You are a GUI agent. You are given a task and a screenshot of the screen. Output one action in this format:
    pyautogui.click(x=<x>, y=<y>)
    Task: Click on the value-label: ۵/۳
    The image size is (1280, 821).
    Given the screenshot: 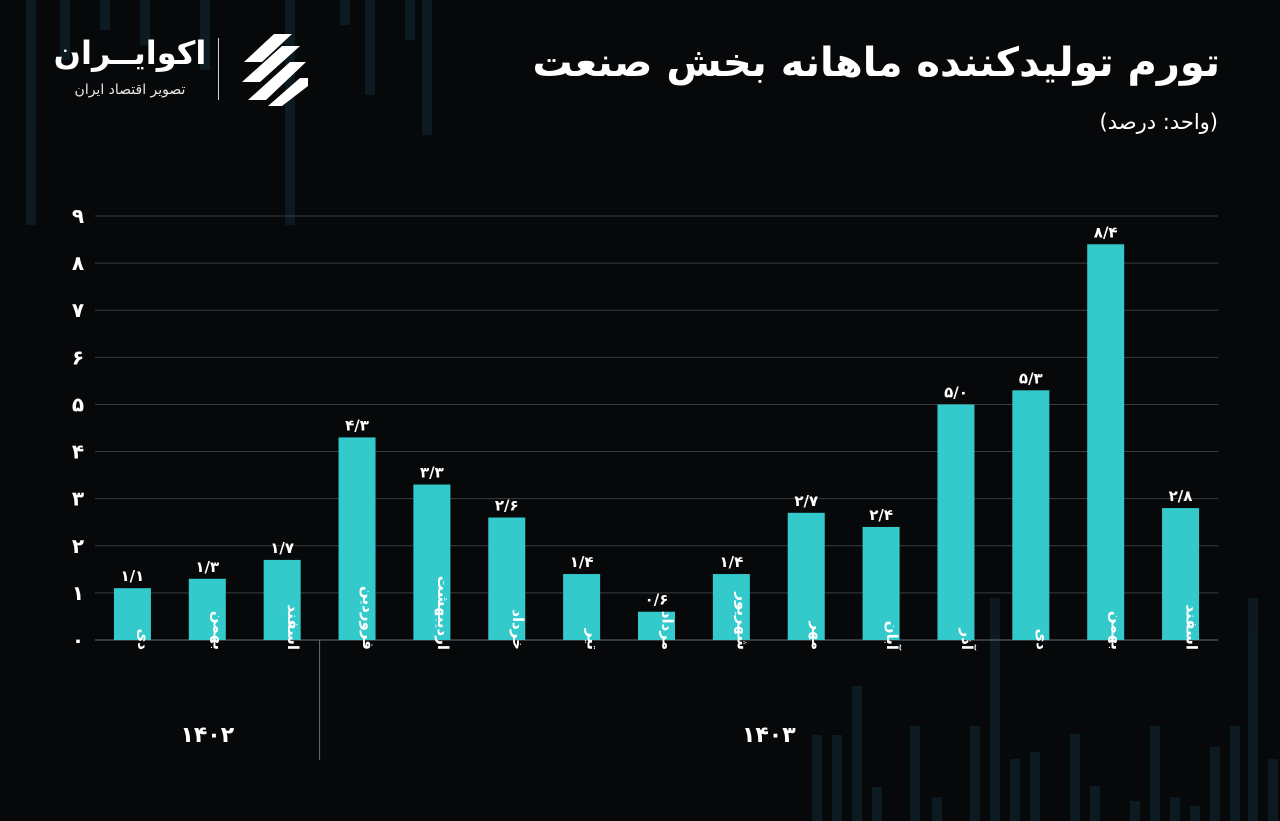 What is the action you would take?
    pyautogui.click(x=1031, y=378)
    